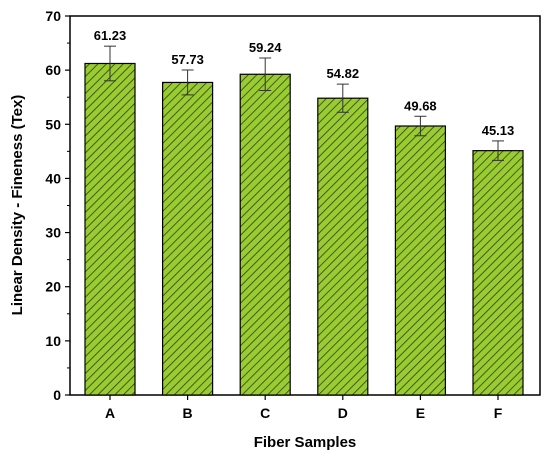 The image size is (550, 459). I want to click on error-bar-A, so click(110, 63).